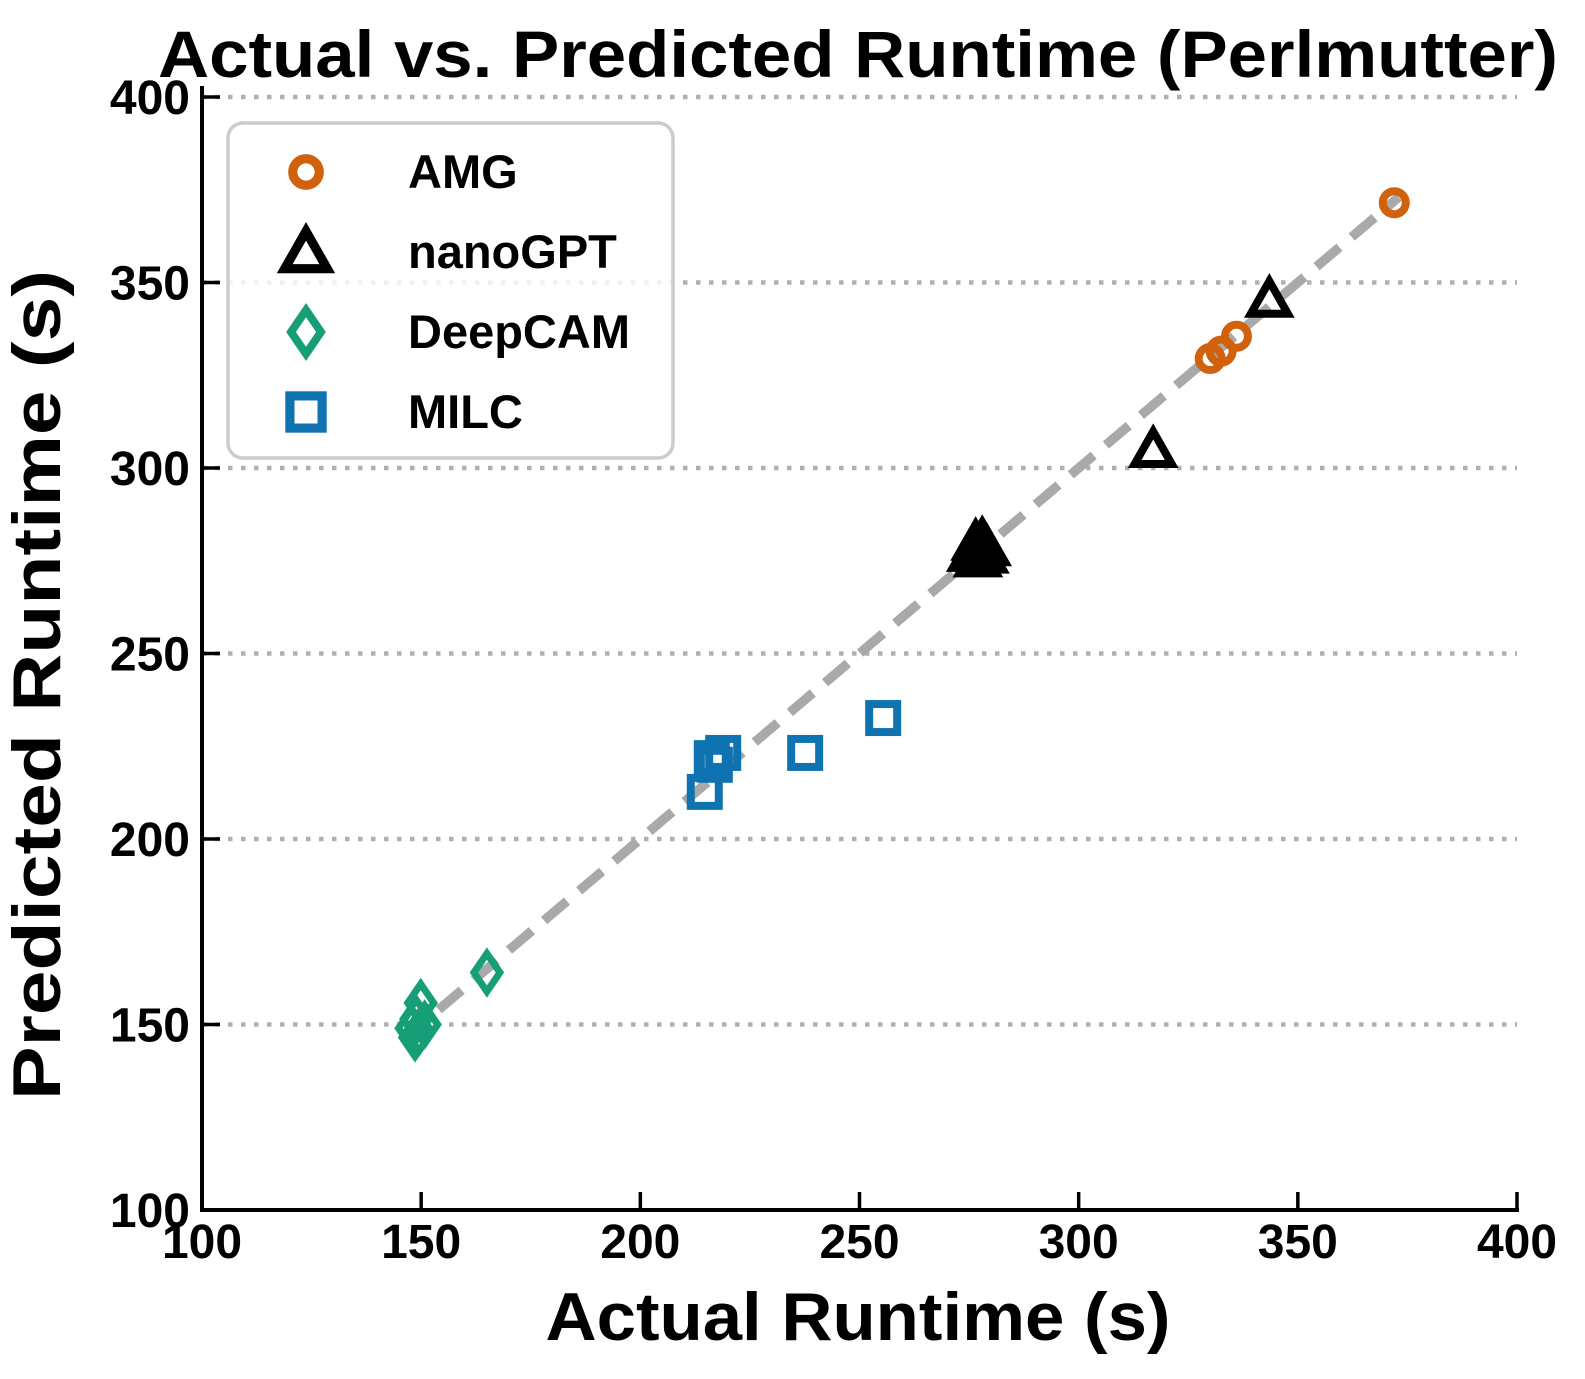 The image size is (1585, 1379). I want to click on legend-label-MILC: MILC, so click(465, 411).